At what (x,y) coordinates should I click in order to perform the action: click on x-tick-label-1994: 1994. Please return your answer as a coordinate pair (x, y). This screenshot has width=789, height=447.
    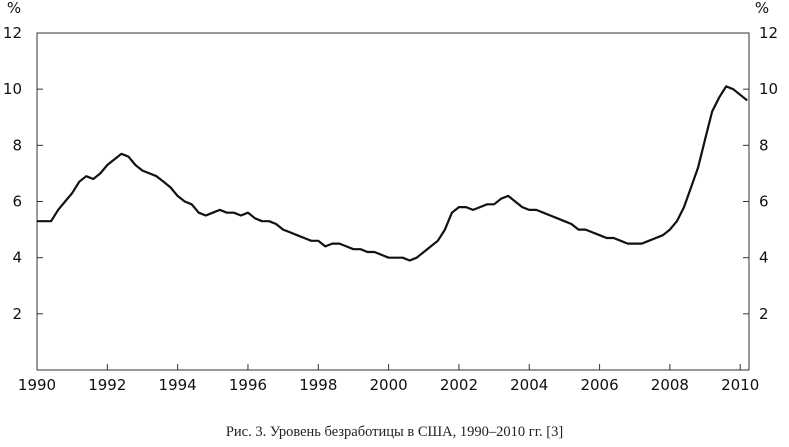
    Looking at the image, I should click on (178, 385).